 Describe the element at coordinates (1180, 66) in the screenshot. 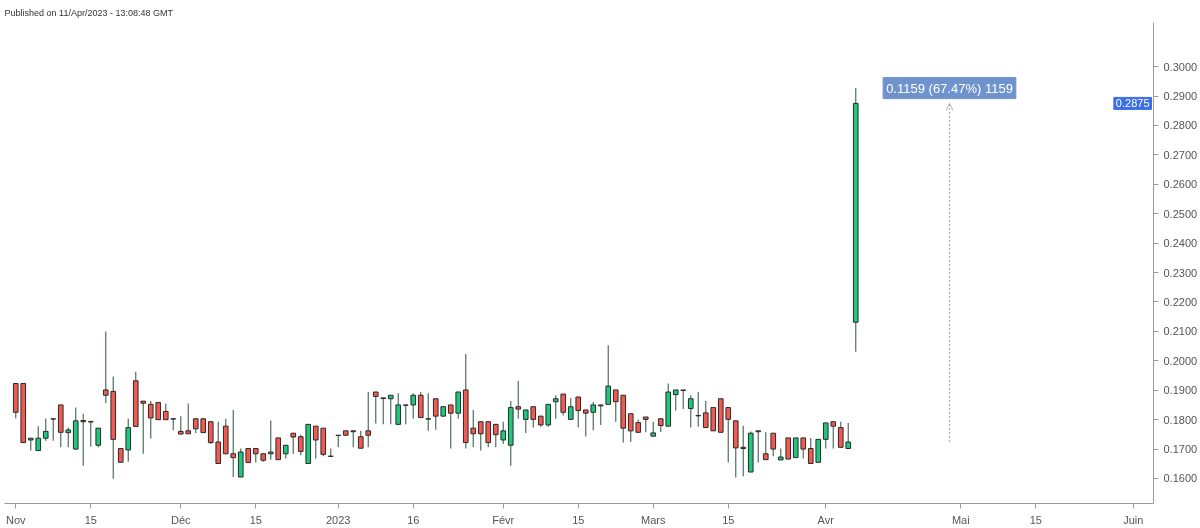

I see `y-tick-label: 0.3000` at that location.